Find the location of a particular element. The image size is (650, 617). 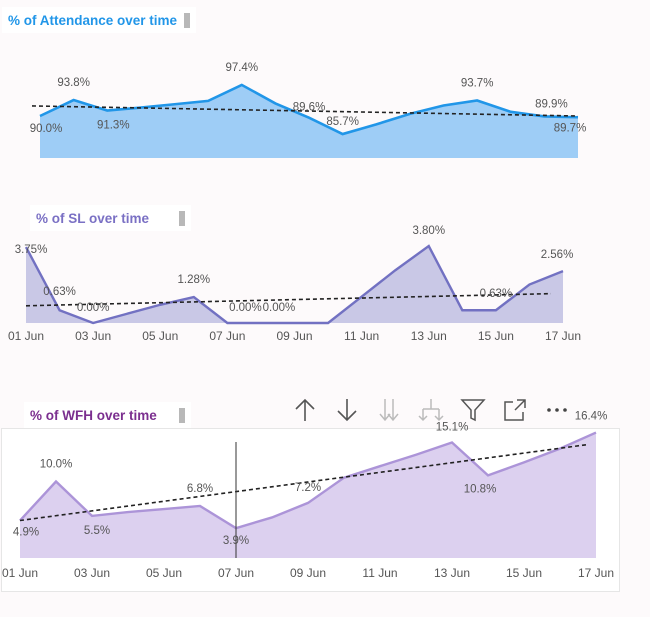

drill-up-button is located at coordinates (305, 410).